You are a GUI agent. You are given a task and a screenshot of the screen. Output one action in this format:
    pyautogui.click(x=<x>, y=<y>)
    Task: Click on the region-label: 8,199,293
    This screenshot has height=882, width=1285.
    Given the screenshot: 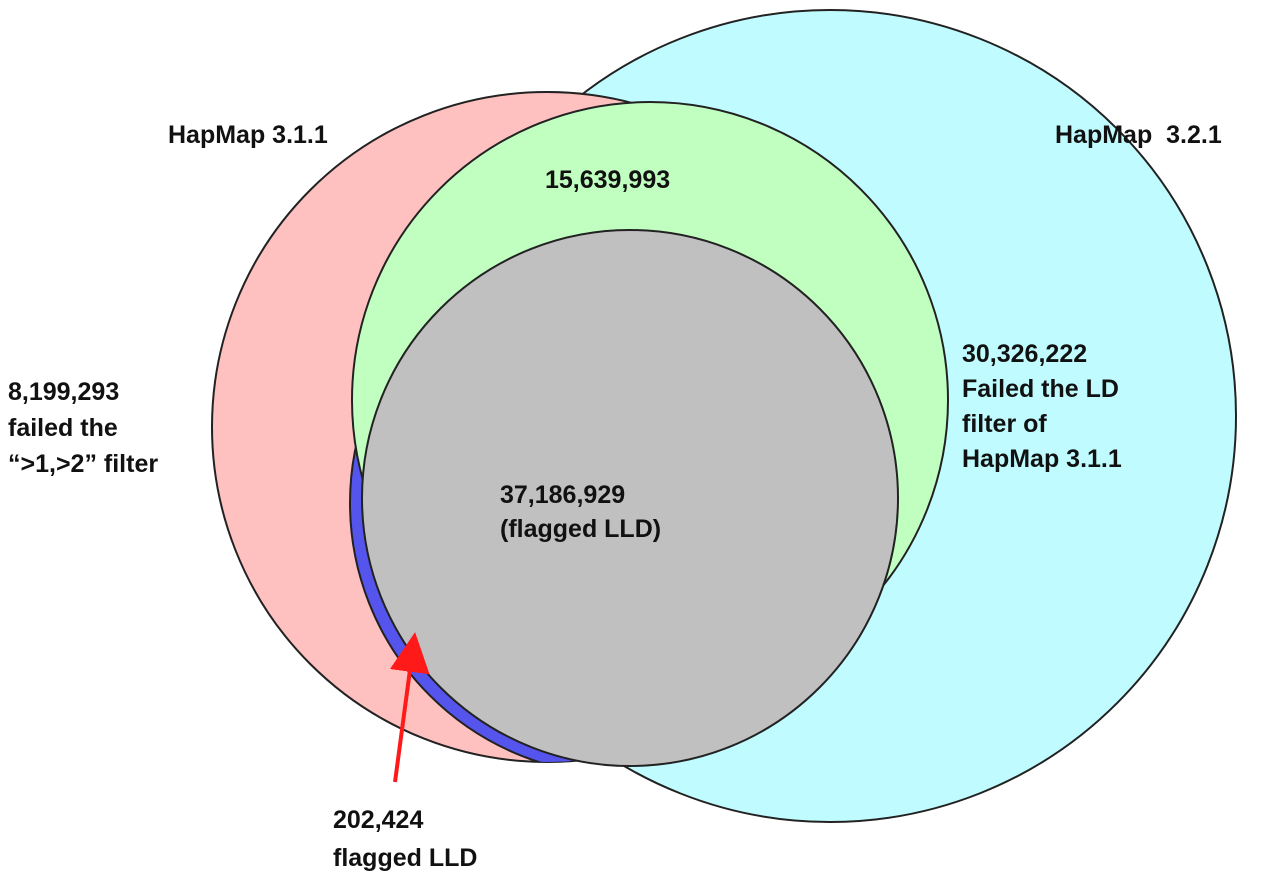 What is the action you would take?
    pyautogui.click(x=63, y=392)
    